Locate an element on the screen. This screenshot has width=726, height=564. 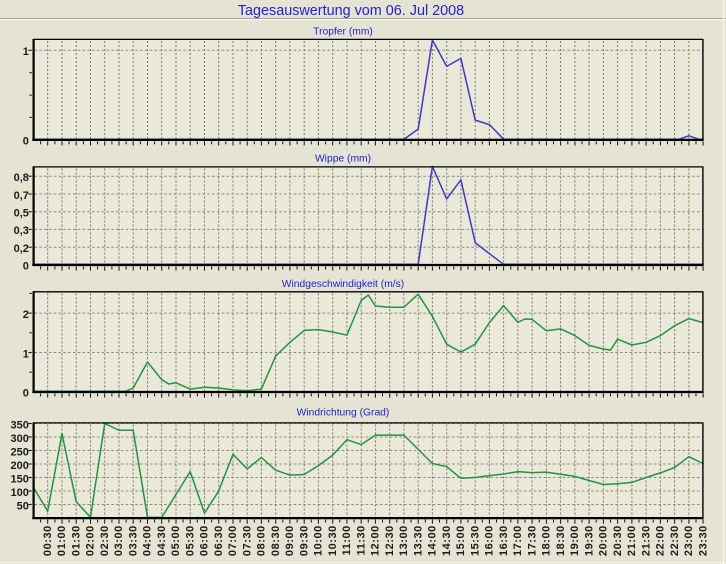
svg-text: 13:00 is located at coordinates (404, 540).